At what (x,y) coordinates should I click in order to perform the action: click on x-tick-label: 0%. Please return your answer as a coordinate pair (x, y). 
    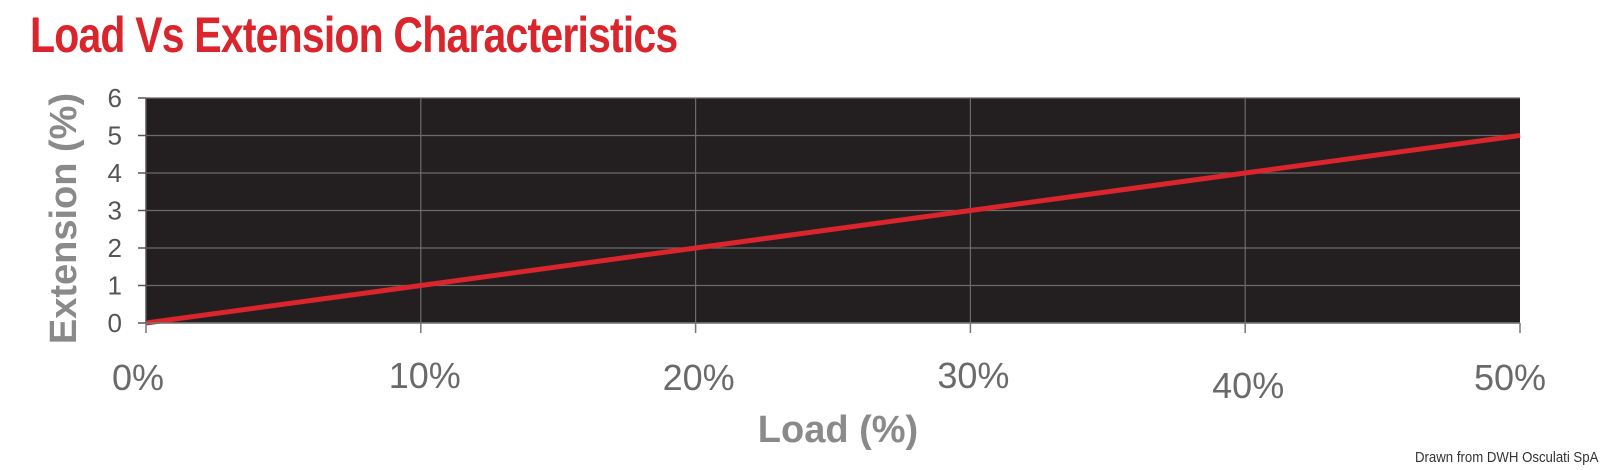
    Looking at the image, I should click on (138, 377).